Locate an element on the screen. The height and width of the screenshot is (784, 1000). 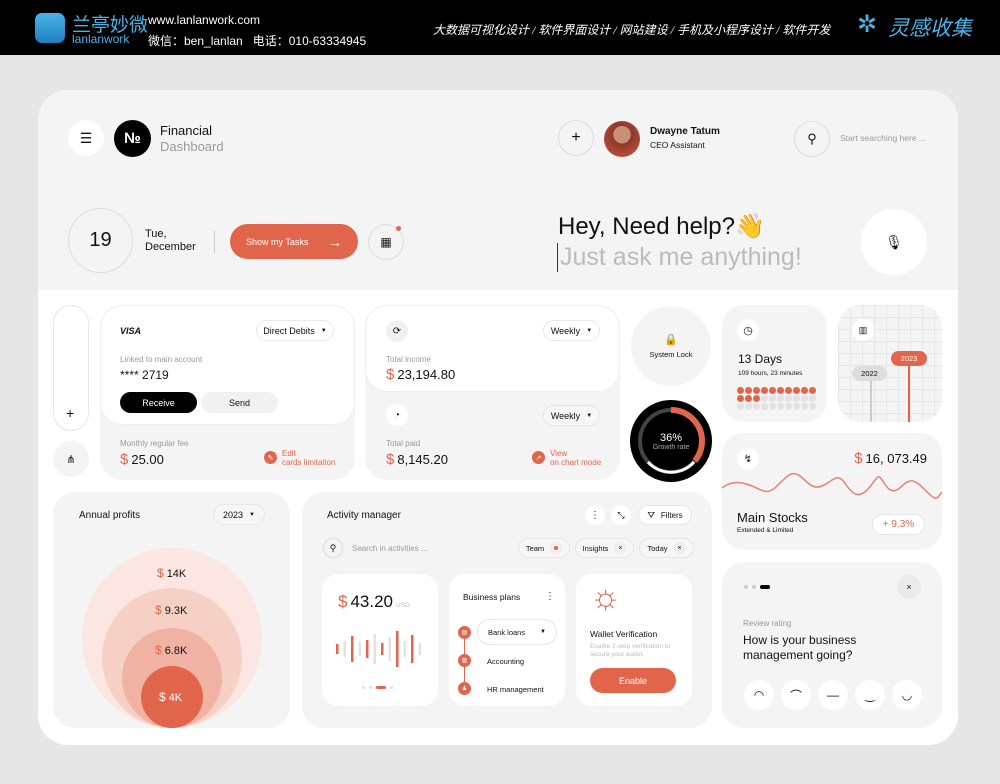
filters-button: ⛛ Filters is located at coordinates (665, 515).